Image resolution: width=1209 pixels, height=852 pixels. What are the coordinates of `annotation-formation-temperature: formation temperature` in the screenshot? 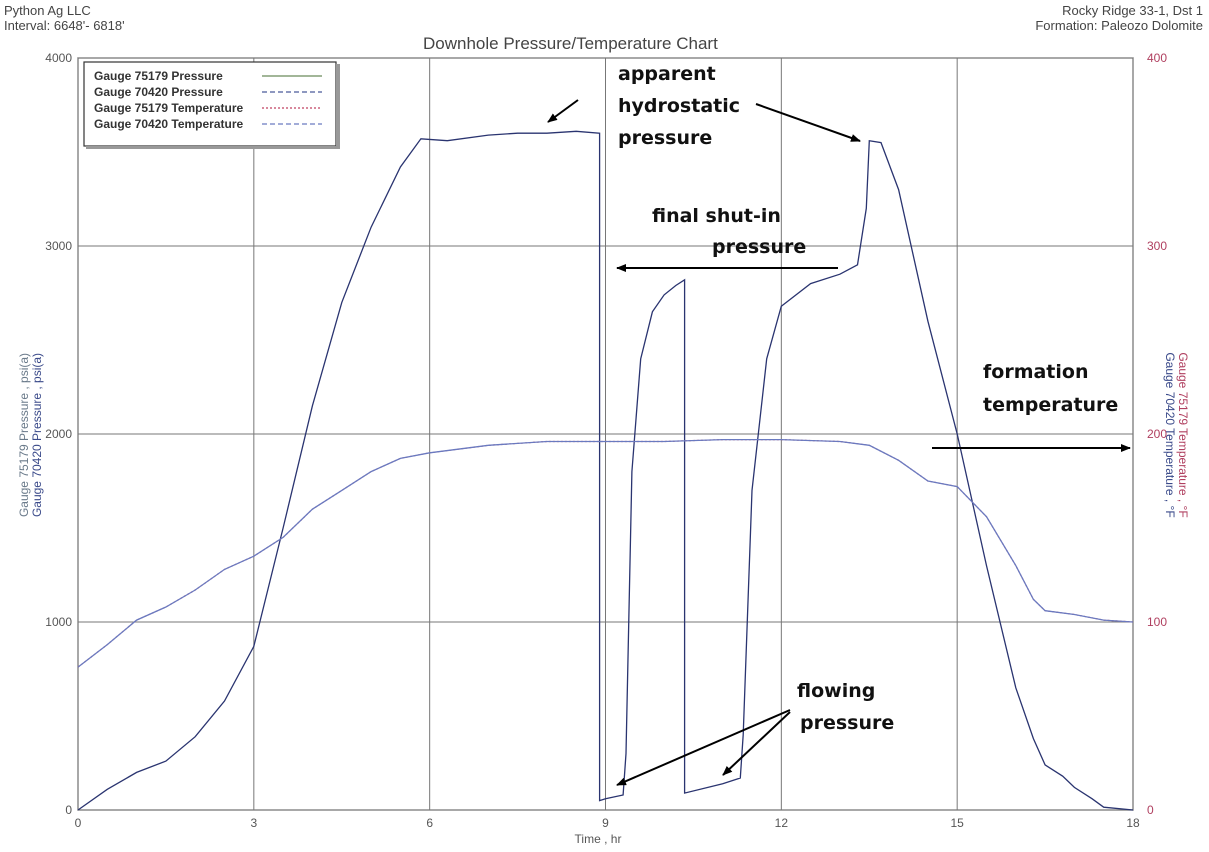 It's located at (1031, 406).